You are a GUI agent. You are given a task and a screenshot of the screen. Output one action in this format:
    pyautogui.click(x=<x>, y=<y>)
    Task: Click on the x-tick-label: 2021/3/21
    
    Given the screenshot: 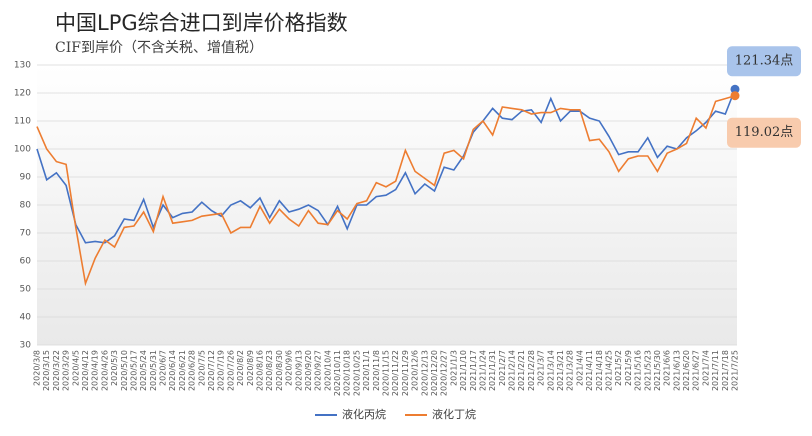 What is the action you would take?
    pyautogui.click(x=560, y=370)
    